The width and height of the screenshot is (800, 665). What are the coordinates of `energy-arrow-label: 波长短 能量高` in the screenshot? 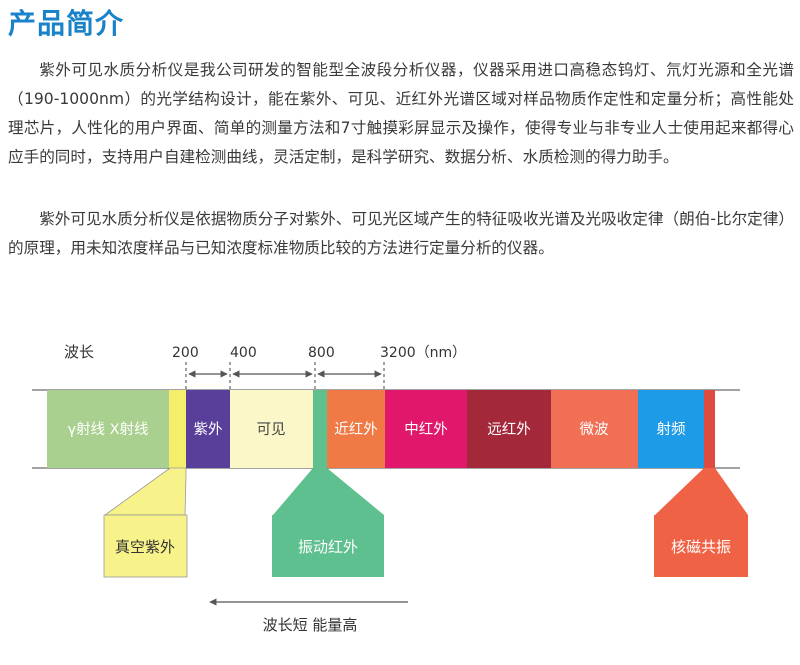 It's located at (310, 625).